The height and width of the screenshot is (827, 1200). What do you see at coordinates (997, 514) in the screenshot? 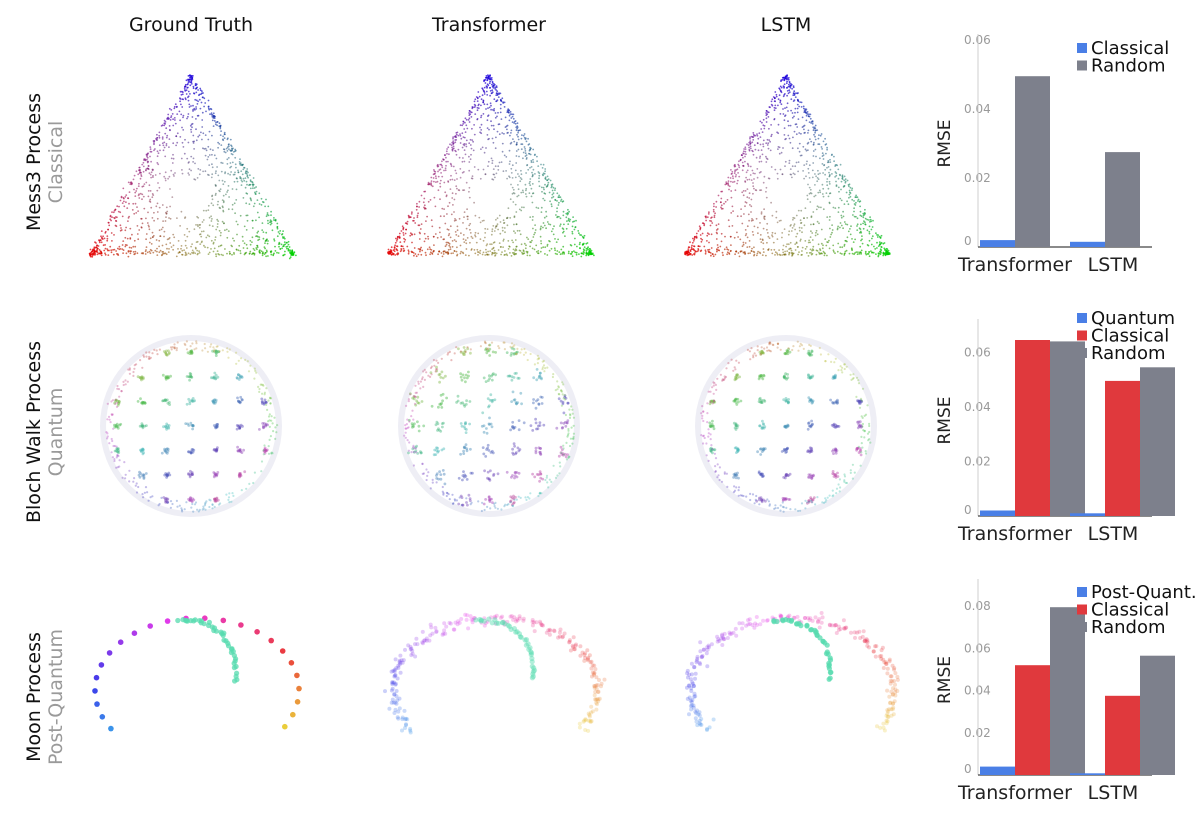
I see `bar-quantum-transformer` at bounding box center [997, 514].